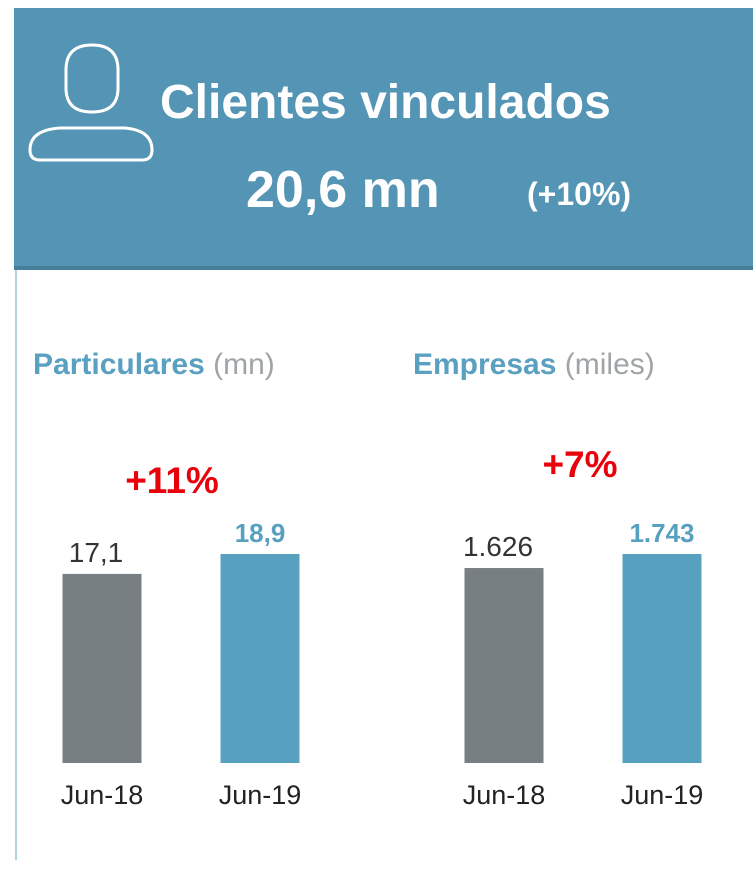 The width and height of the screenshot is (753, 869). I want to click on chart-title-name: Particulares, so click(119, 364).